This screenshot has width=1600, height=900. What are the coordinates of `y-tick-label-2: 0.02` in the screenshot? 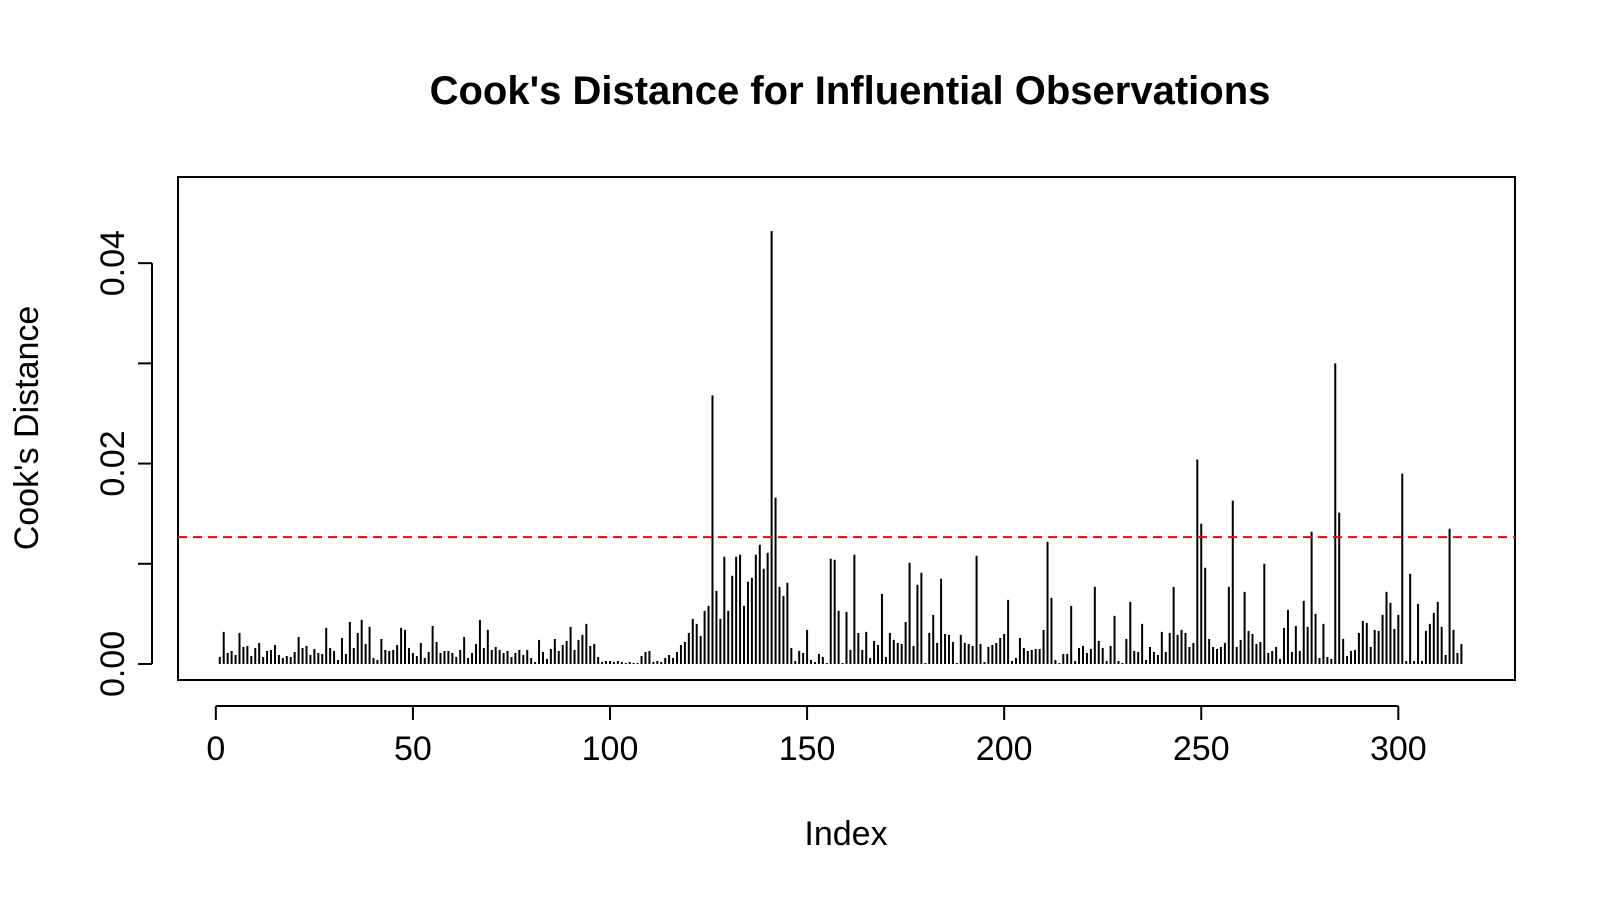 It's located at (113, 463).